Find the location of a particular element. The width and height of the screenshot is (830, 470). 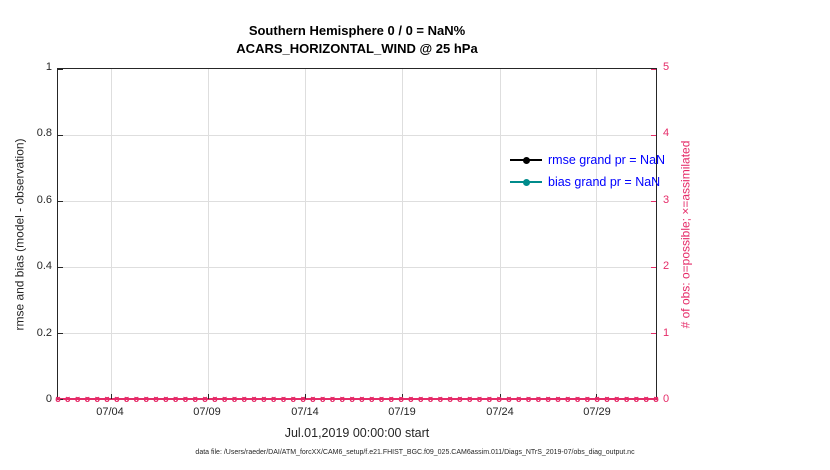

chart-subtitle: ACARS_HORIZONTAL_WIND @ 25 hPa is located at coordinates (357, 48).